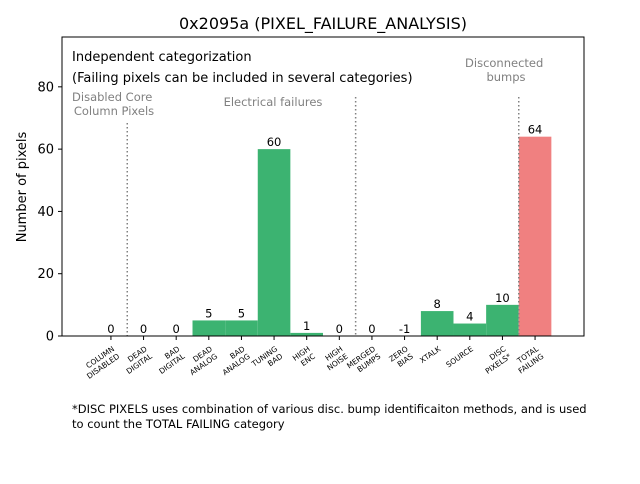 This screenshot has width=640, height=484. Describe the element at coordinates (162, 57) in the screenshot. I see `annotation-line-1: Independent categorization` at that location.